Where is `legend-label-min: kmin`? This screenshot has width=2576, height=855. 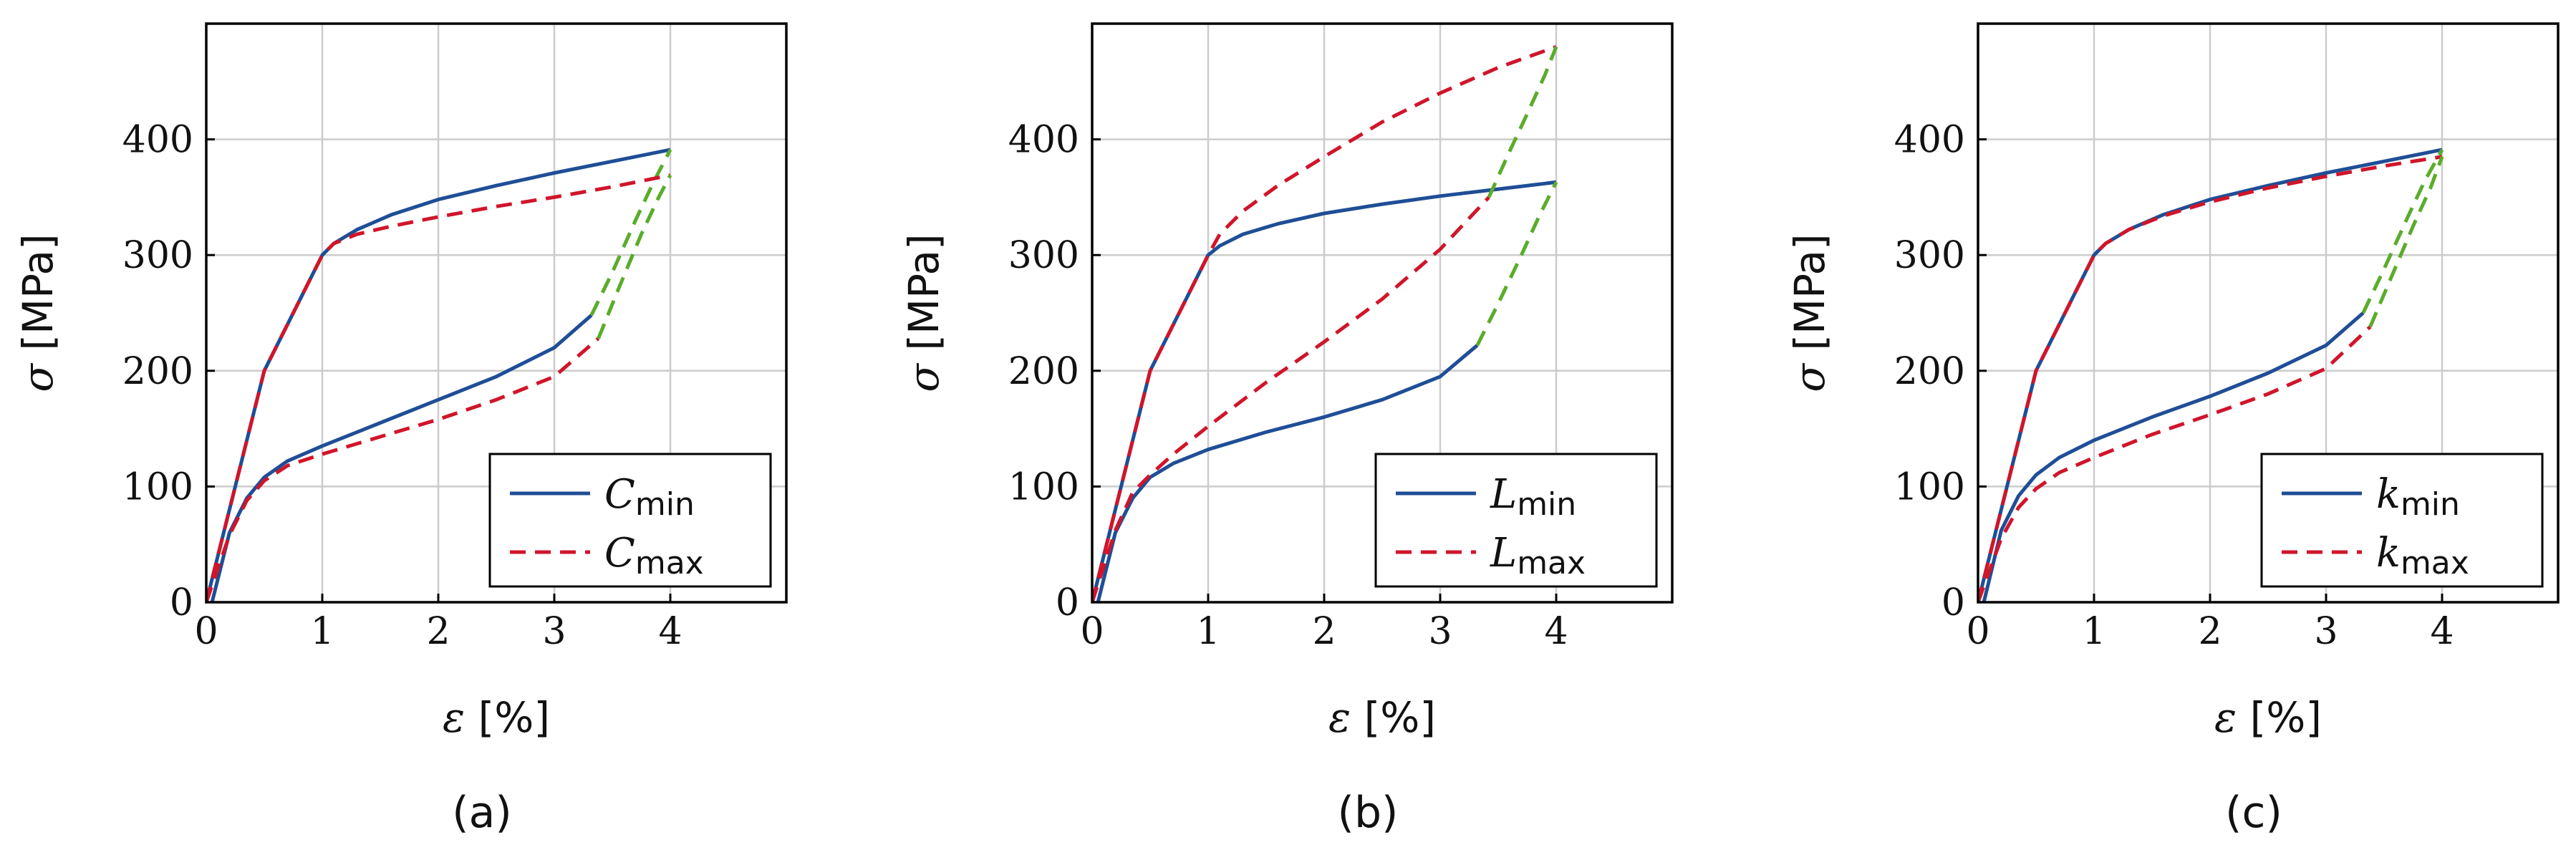 legend-label-min: kmin is located at coordinates (2418, 497).